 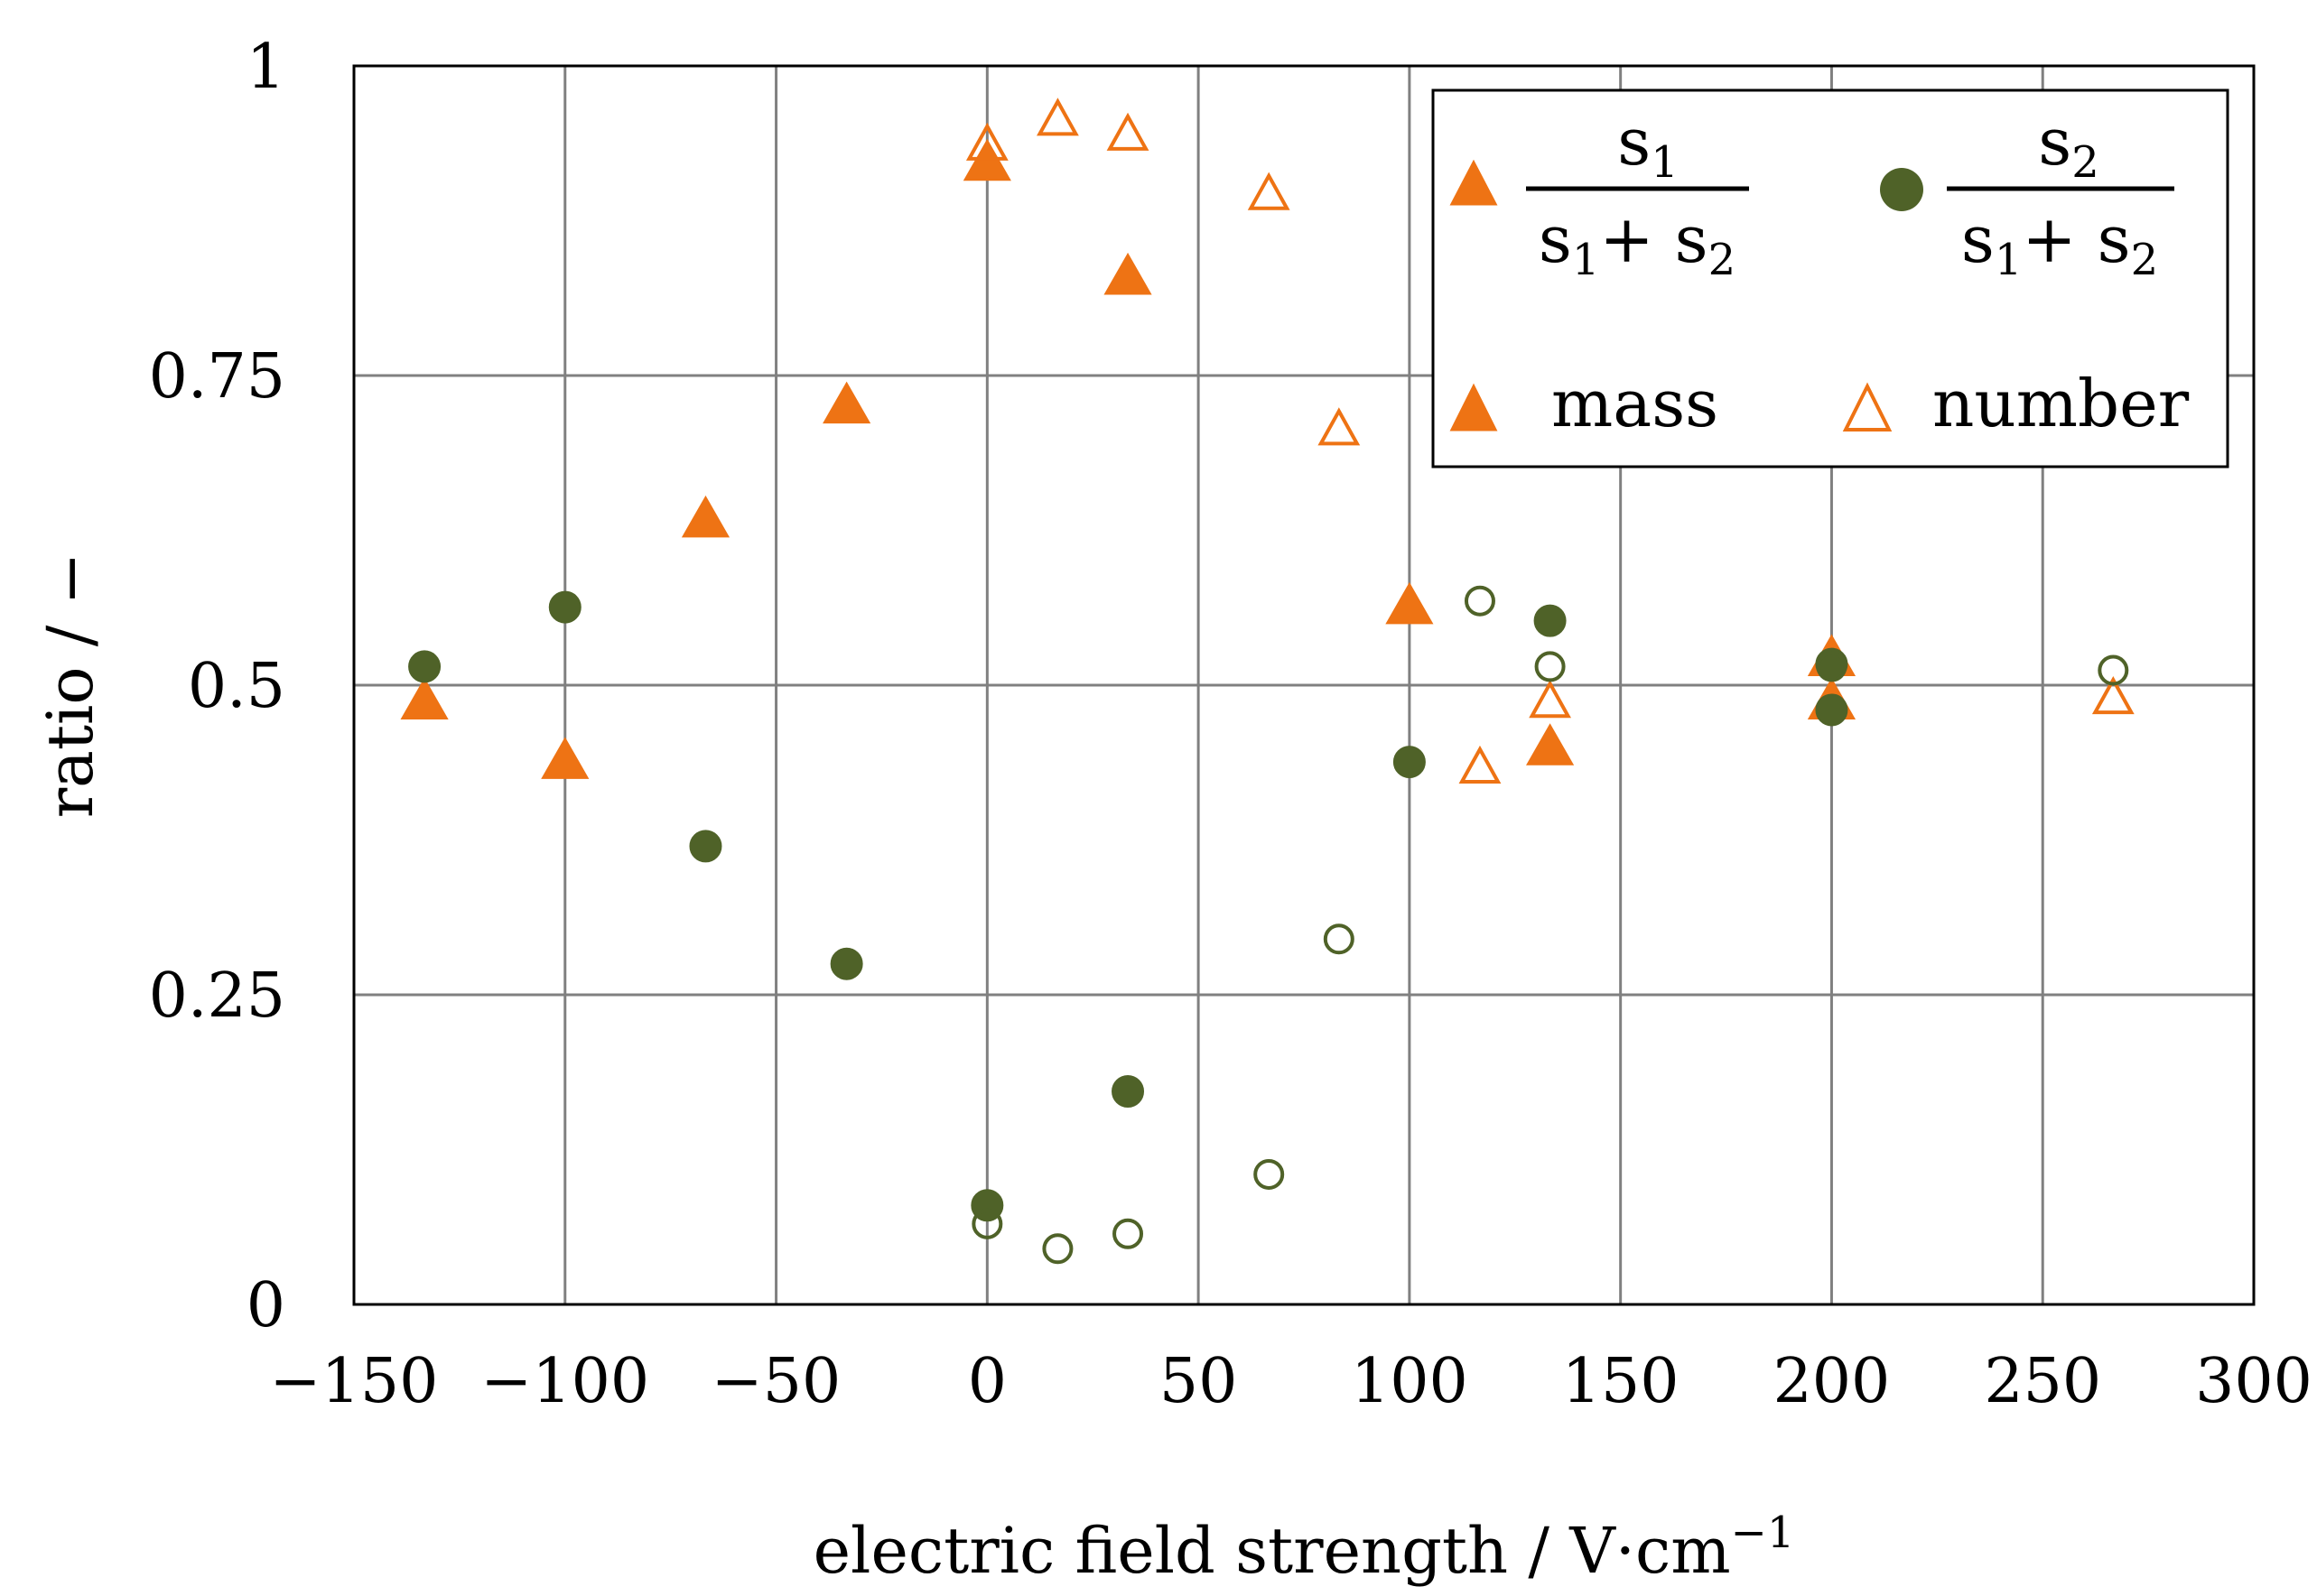 I want to click on legend-s2-circle-marker, so click(x=1901, y=190).